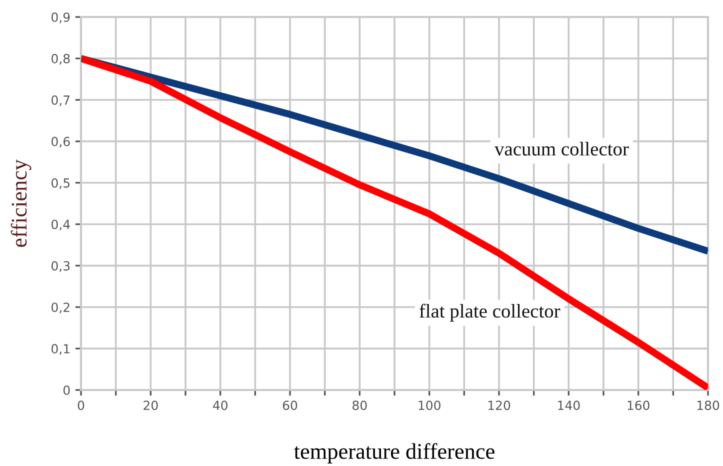  I want to click on x-tick-label: 60, so click(290, 405).